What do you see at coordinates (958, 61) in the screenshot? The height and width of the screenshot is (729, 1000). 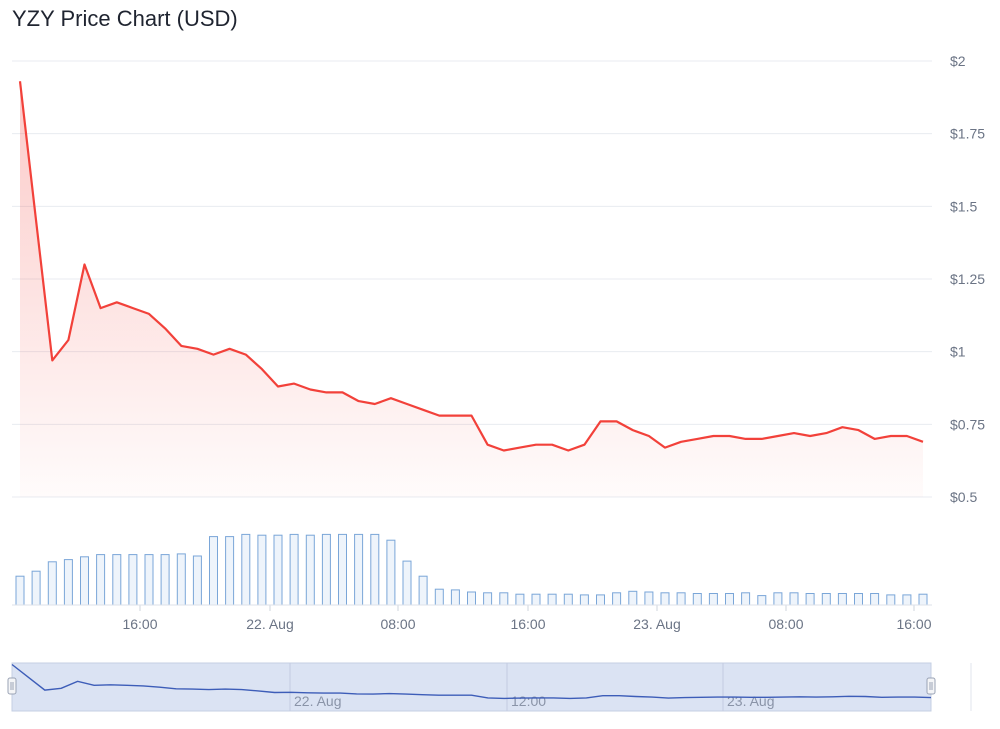 I see `price-tick-label: $2` at bounding box center [958, 61].